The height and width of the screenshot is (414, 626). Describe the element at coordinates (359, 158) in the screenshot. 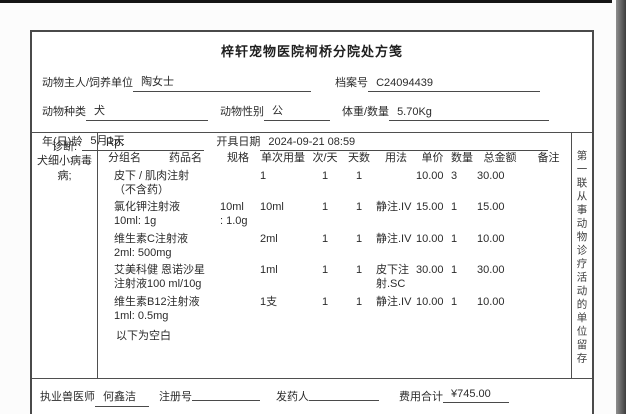

I see `column-header-days: 天数` at that location.